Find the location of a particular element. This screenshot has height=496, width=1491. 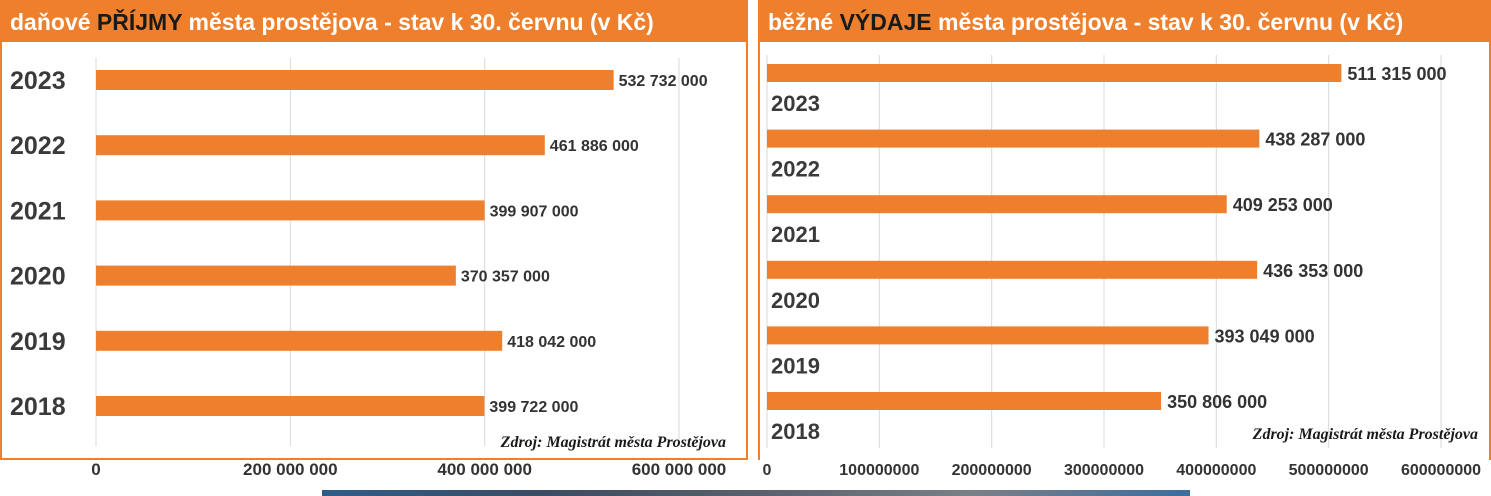

data-label: 532 732 000 is located at coordinates (663, 81).